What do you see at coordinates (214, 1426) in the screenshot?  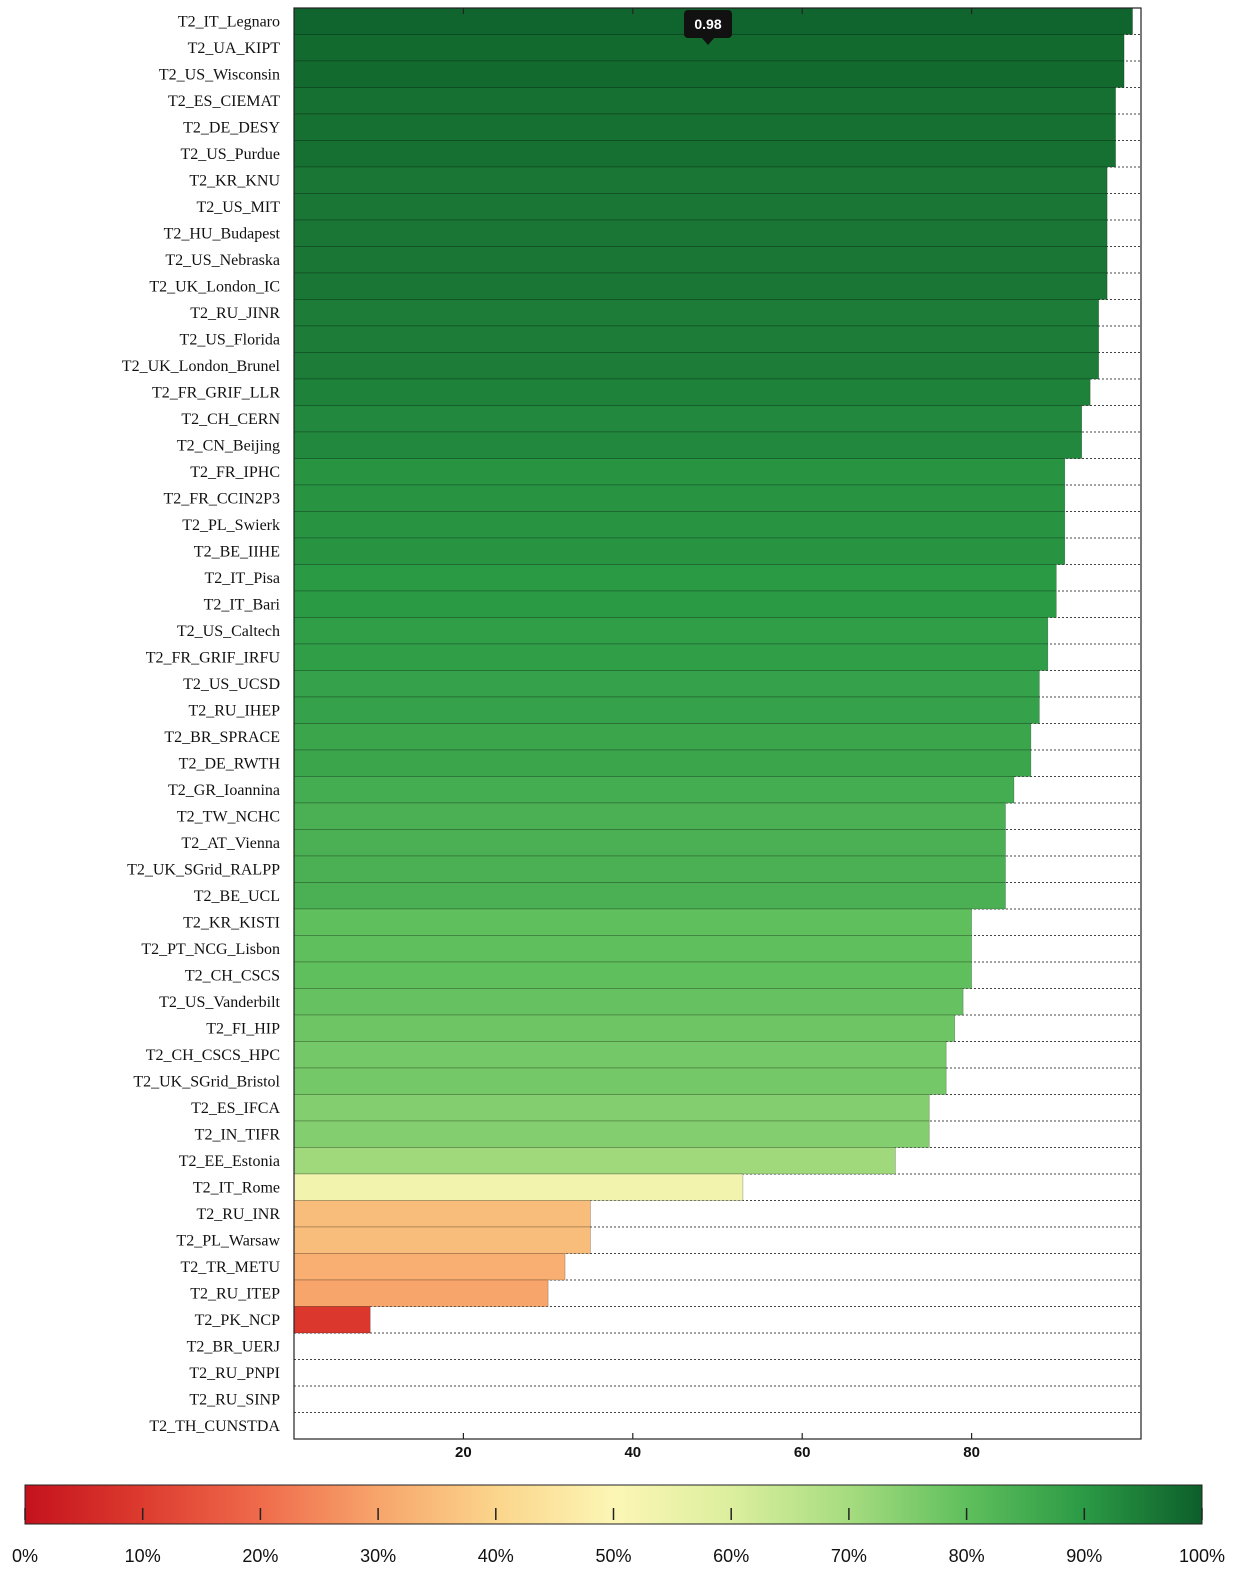 I see `category-label: T2_TH_CUNSTDA` at bounding box center [214, 1426].